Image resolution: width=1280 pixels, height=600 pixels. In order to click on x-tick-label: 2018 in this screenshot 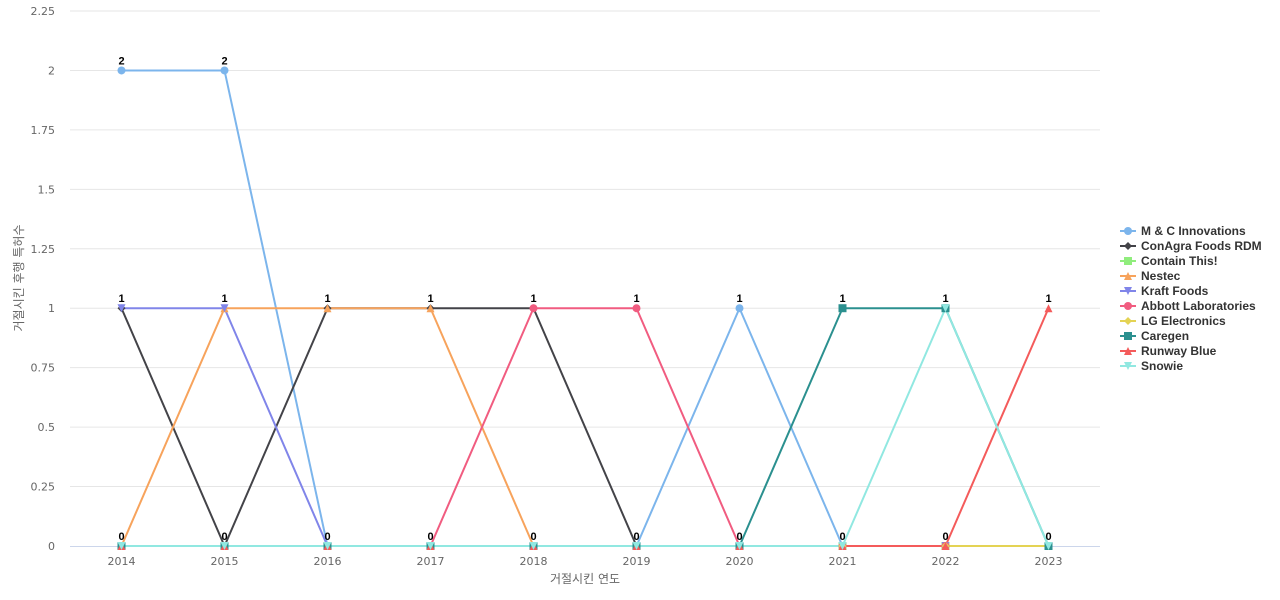, I will do `click(534, 561)`.